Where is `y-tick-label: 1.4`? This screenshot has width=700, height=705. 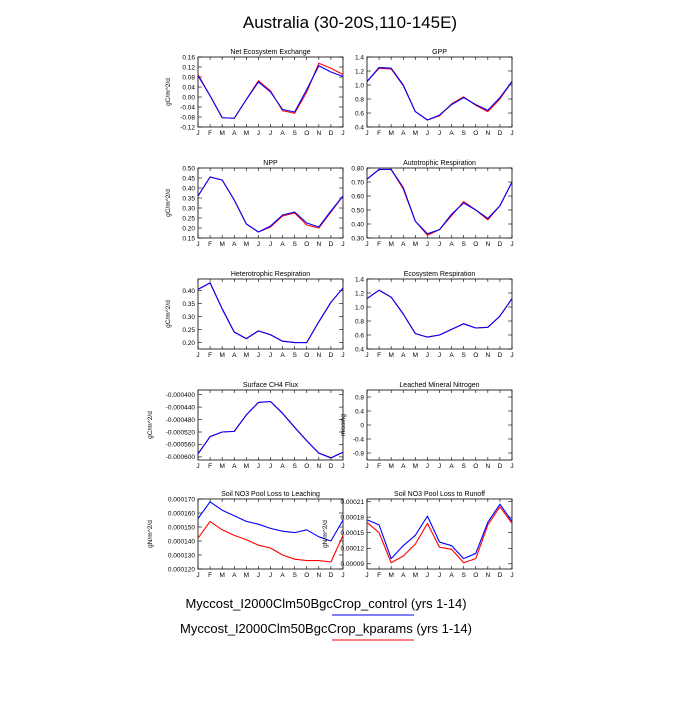
y-tick-label: 1.4 is located at coordinates (359, 279).